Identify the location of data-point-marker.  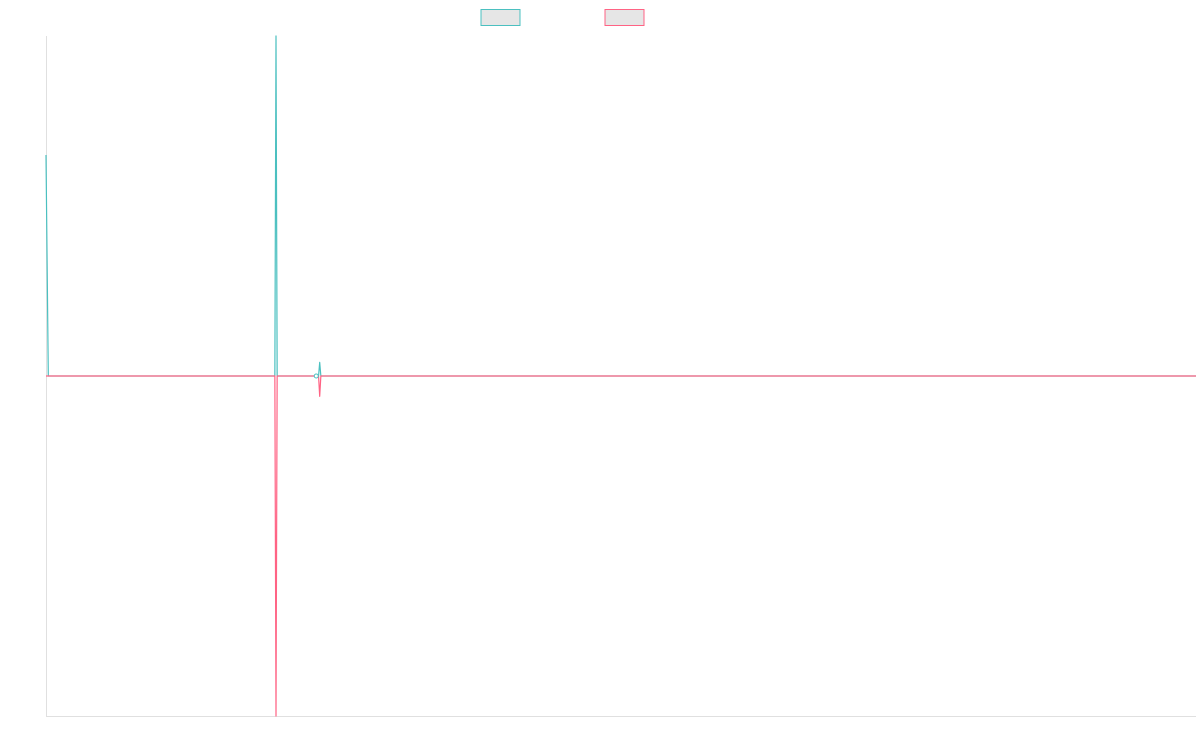
(316, 376).